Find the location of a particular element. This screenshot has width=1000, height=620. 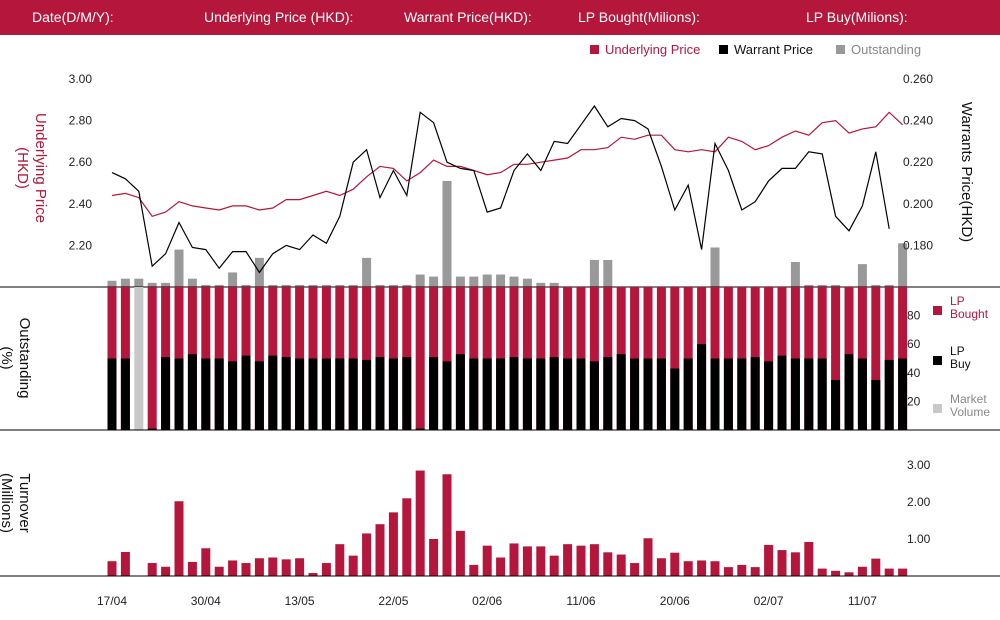

x-tick-label: 02/06 is located at coordinates (487, 601).